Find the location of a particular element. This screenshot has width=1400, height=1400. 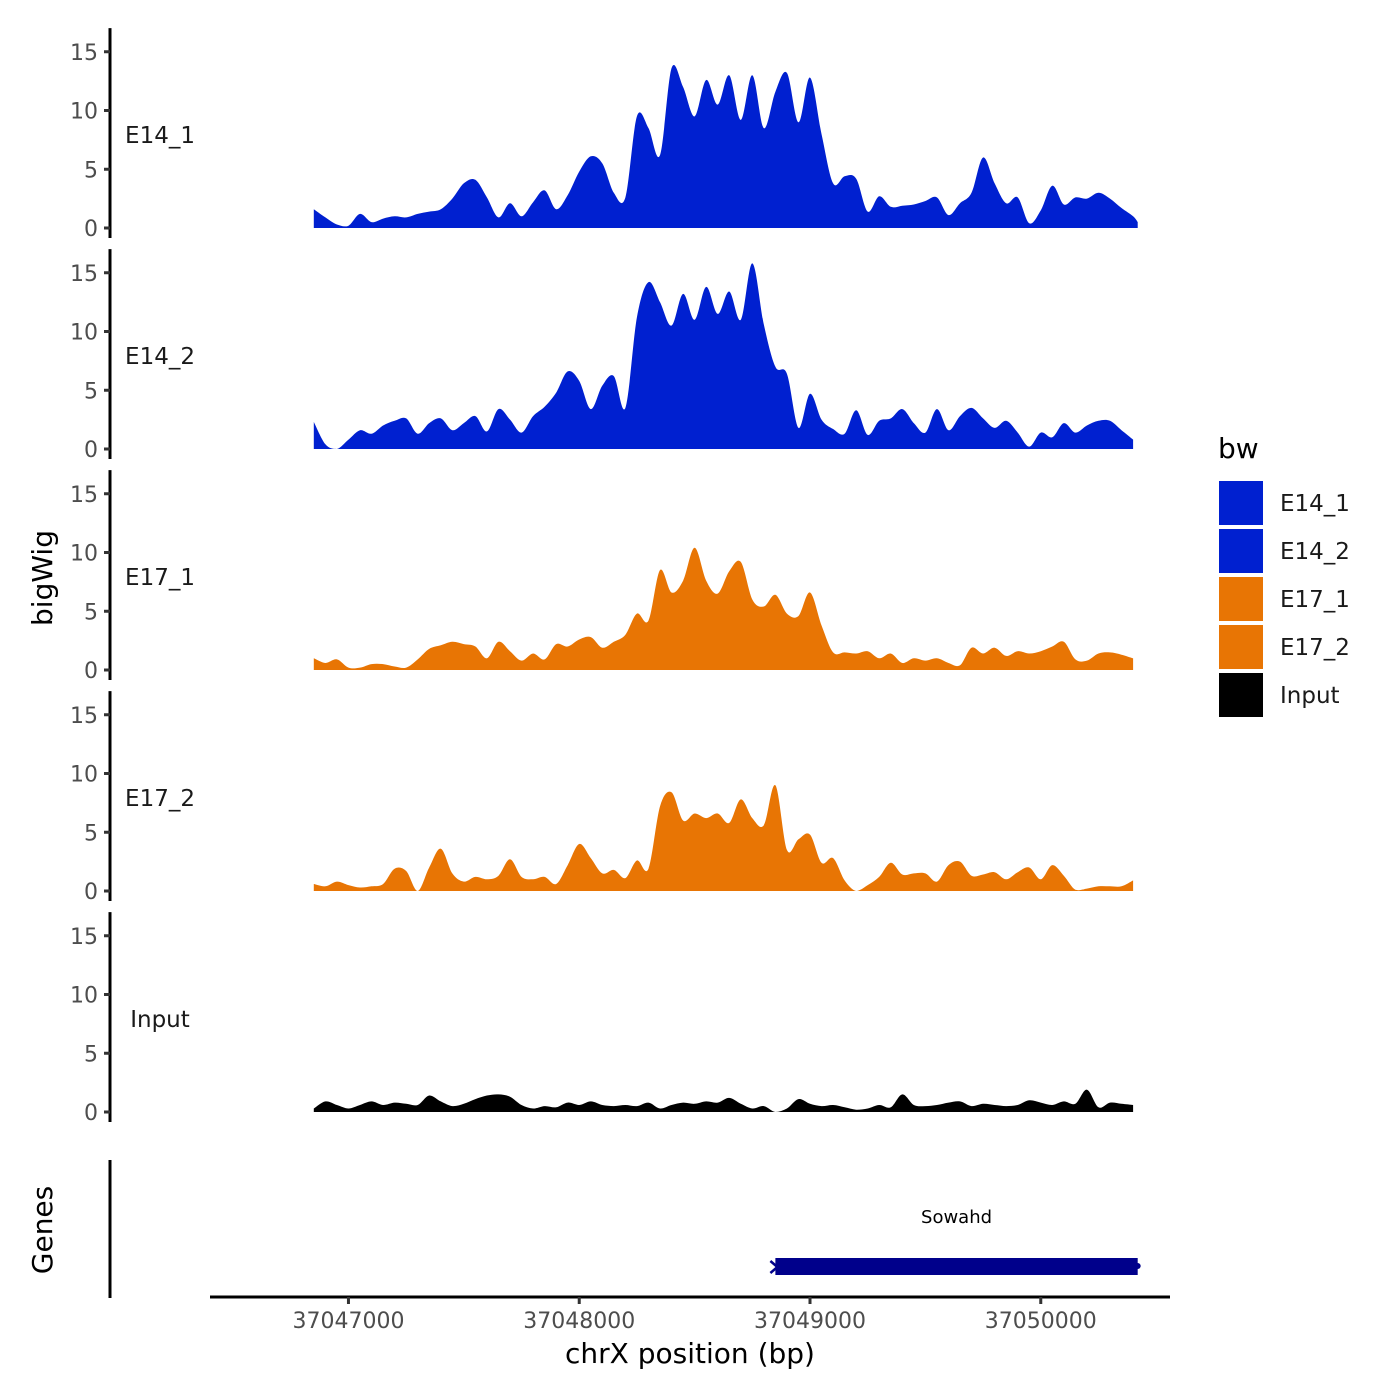

track-label: Input is located at coordinates (160, 1020).